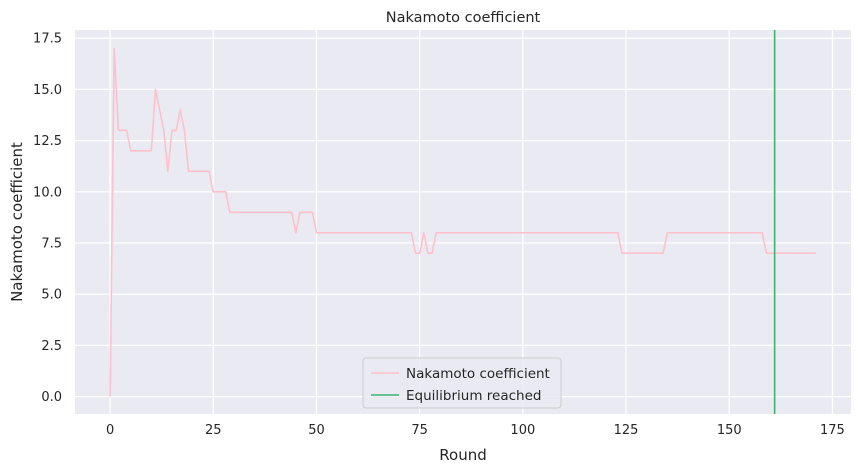 The image size is (858, 473). I want to click on y-tick-label: 17.5, so click(47, 39).